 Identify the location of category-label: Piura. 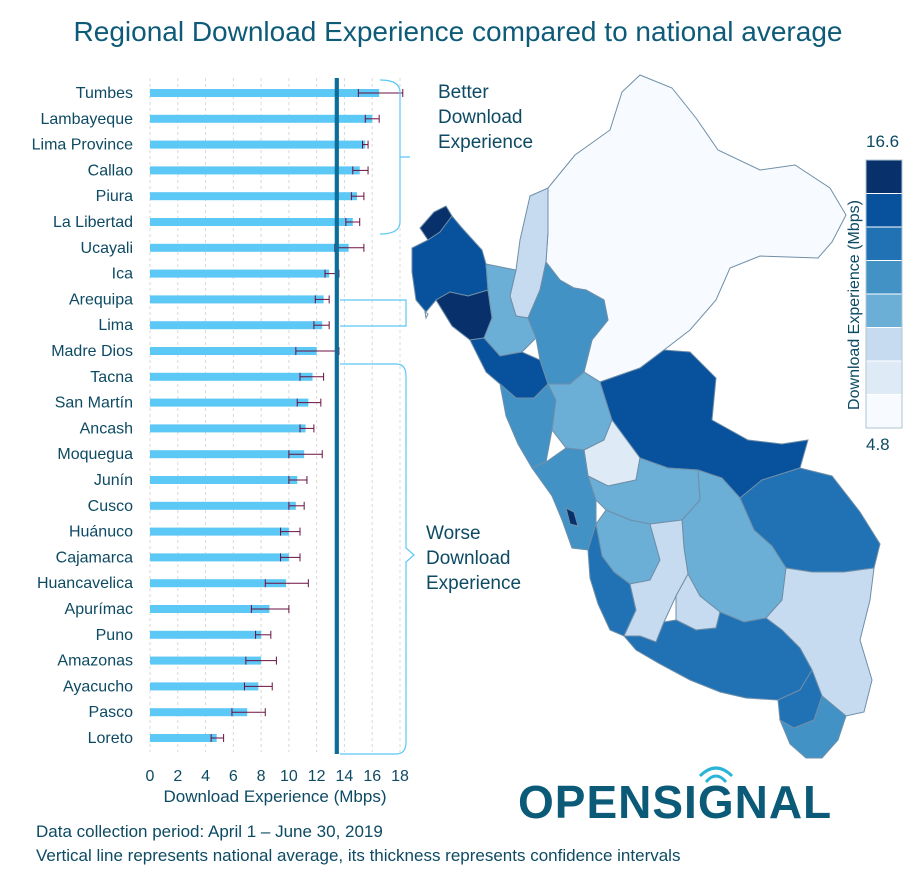
(114, 196).